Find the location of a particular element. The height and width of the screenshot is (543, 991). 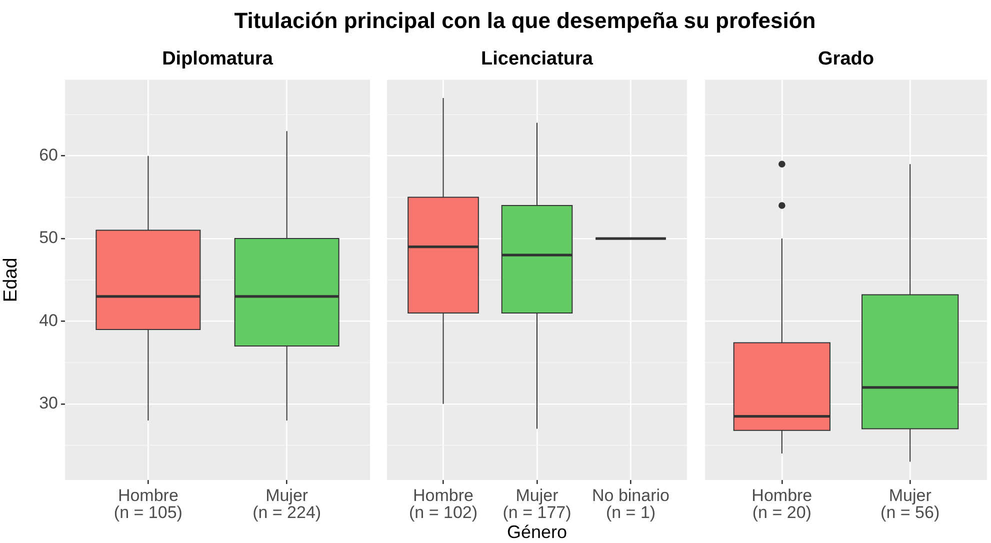

y-axis-title: Edad is located at coordinates (11, 280).